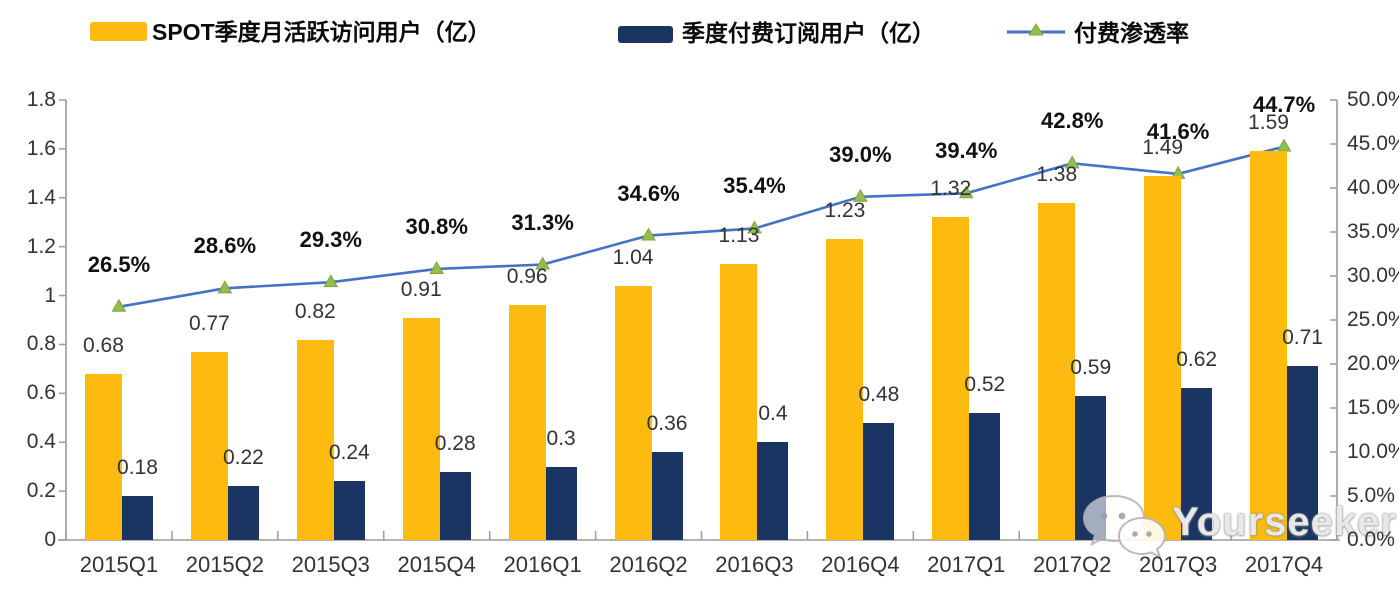 The width and height of the screenshot is (1399, 596). What do you see at coordinates (561, 438) in the screenshot?
I see `bar-value-label-subs: 0.3` at bounding box center [561, 438].